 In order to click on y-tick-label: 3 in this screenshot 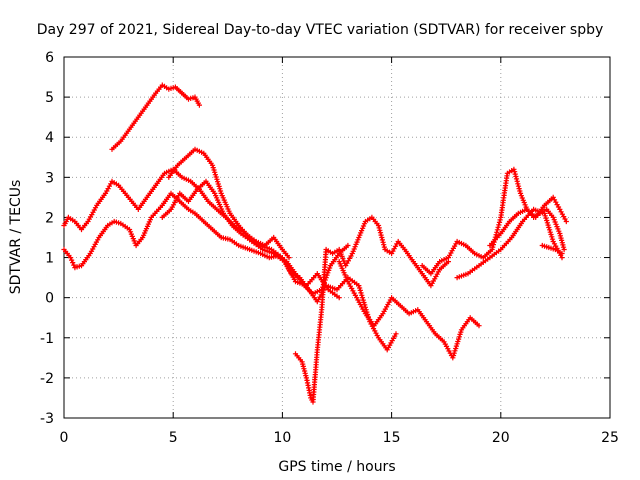, I will do `click(49, 178)`.